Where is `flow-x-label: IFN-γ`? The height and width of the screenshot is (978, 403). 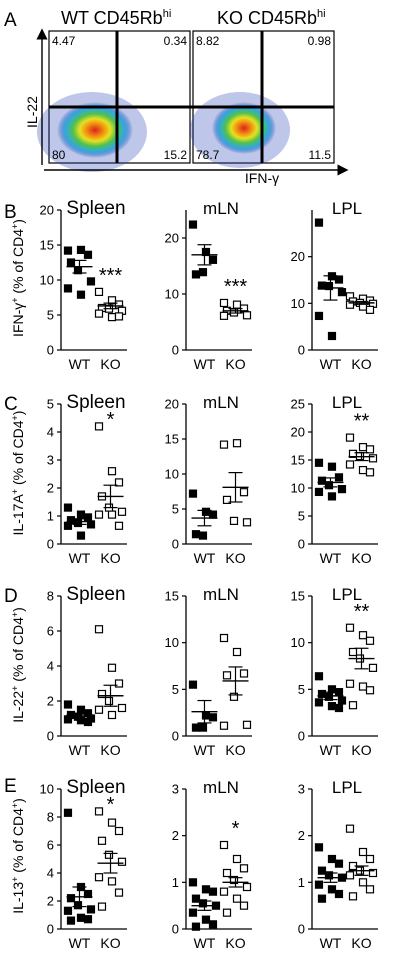 flow-x-label: IFN-γ is located at coordinates (262, 178).